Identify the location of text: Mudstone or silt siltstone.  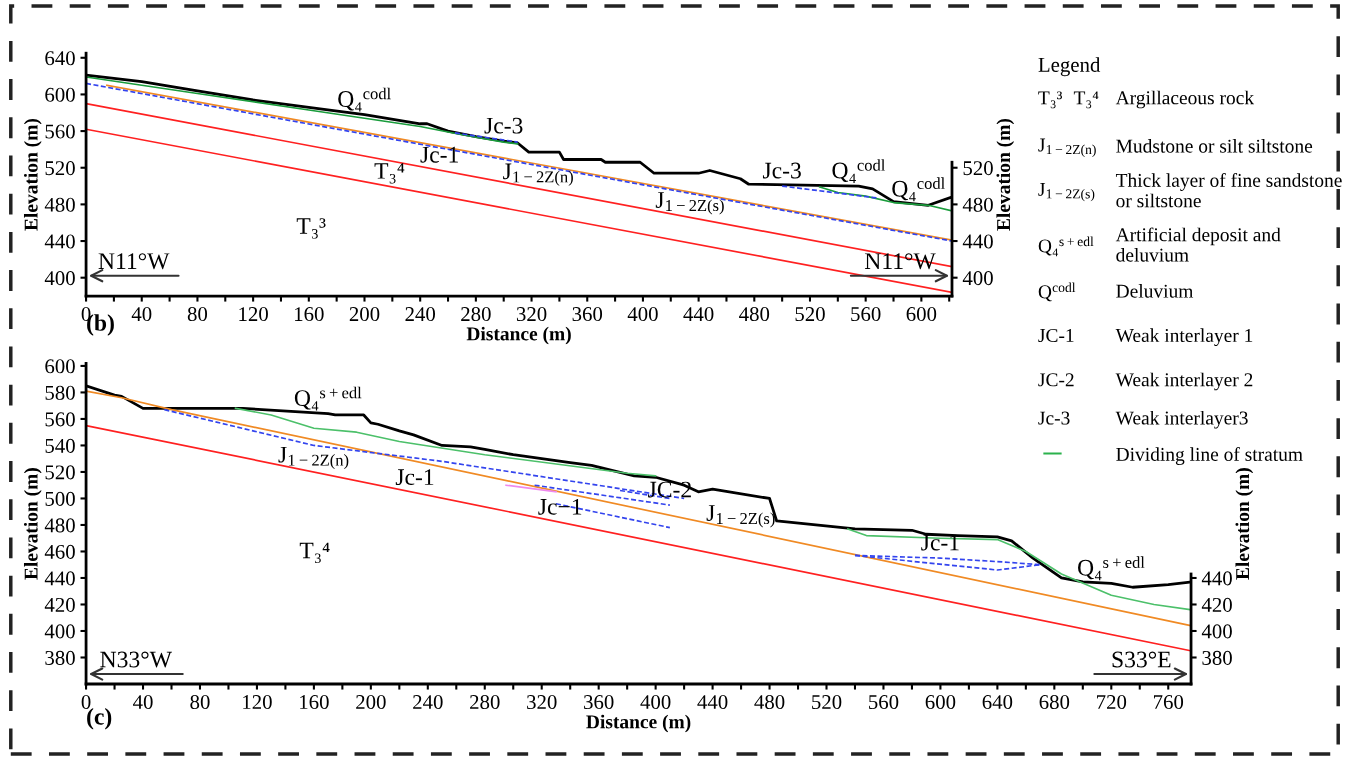
(1214, 146).